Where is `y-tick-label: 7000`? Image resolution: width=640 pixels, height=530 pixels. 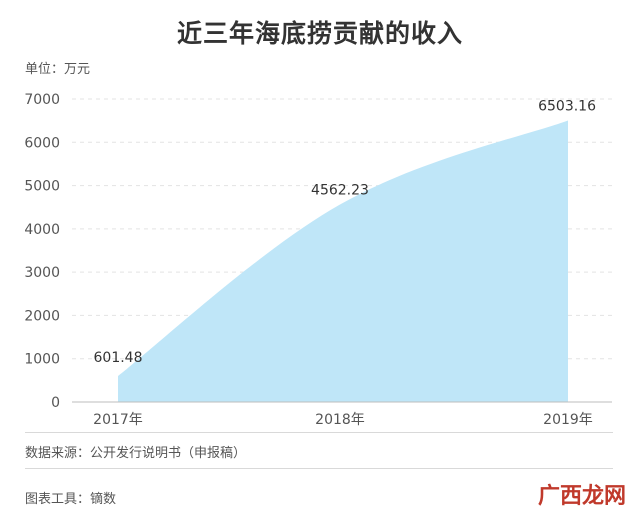
y-tick-label: 7000 is located at coordinates (42, 100).